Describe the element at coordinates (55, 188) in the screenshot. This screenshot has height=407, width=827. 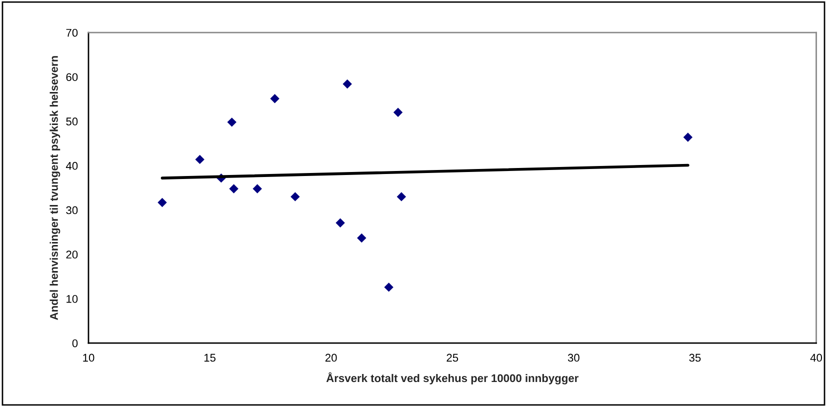
I see `y-axis-title: Andel henvisninger til tvungent psykisk helsevern` at that location.